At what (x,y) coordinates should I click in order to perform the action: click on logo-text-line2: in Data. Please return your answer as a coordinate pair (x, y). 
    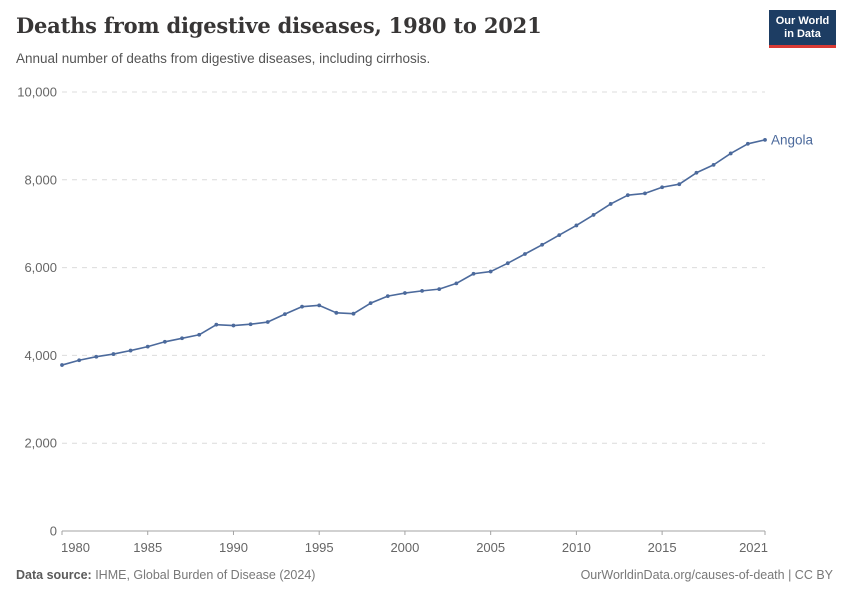
    Looking at the image, I should click on (802, 33).